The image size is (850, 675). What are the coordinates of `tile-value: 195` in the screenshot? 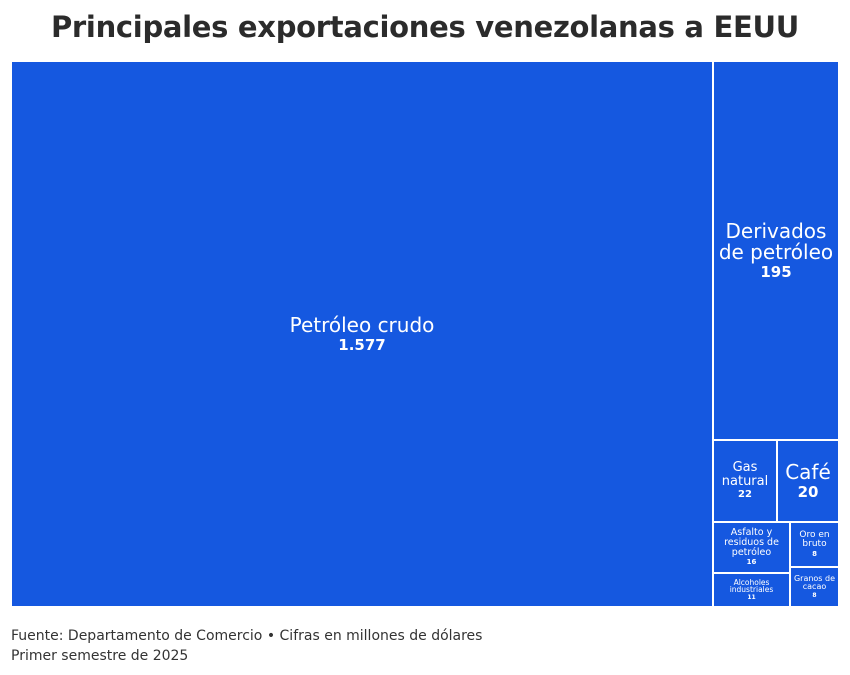 It's located at (776, 271).